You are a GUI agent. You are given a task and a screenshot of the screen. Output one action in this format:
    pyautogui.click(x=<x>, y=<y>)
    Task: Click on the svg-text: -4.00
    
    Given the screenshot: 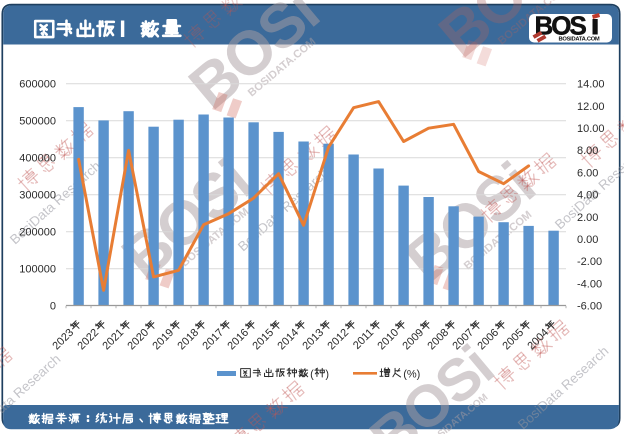 What is the action you would take?
    pyautogui.click(x=589, y=284)
    